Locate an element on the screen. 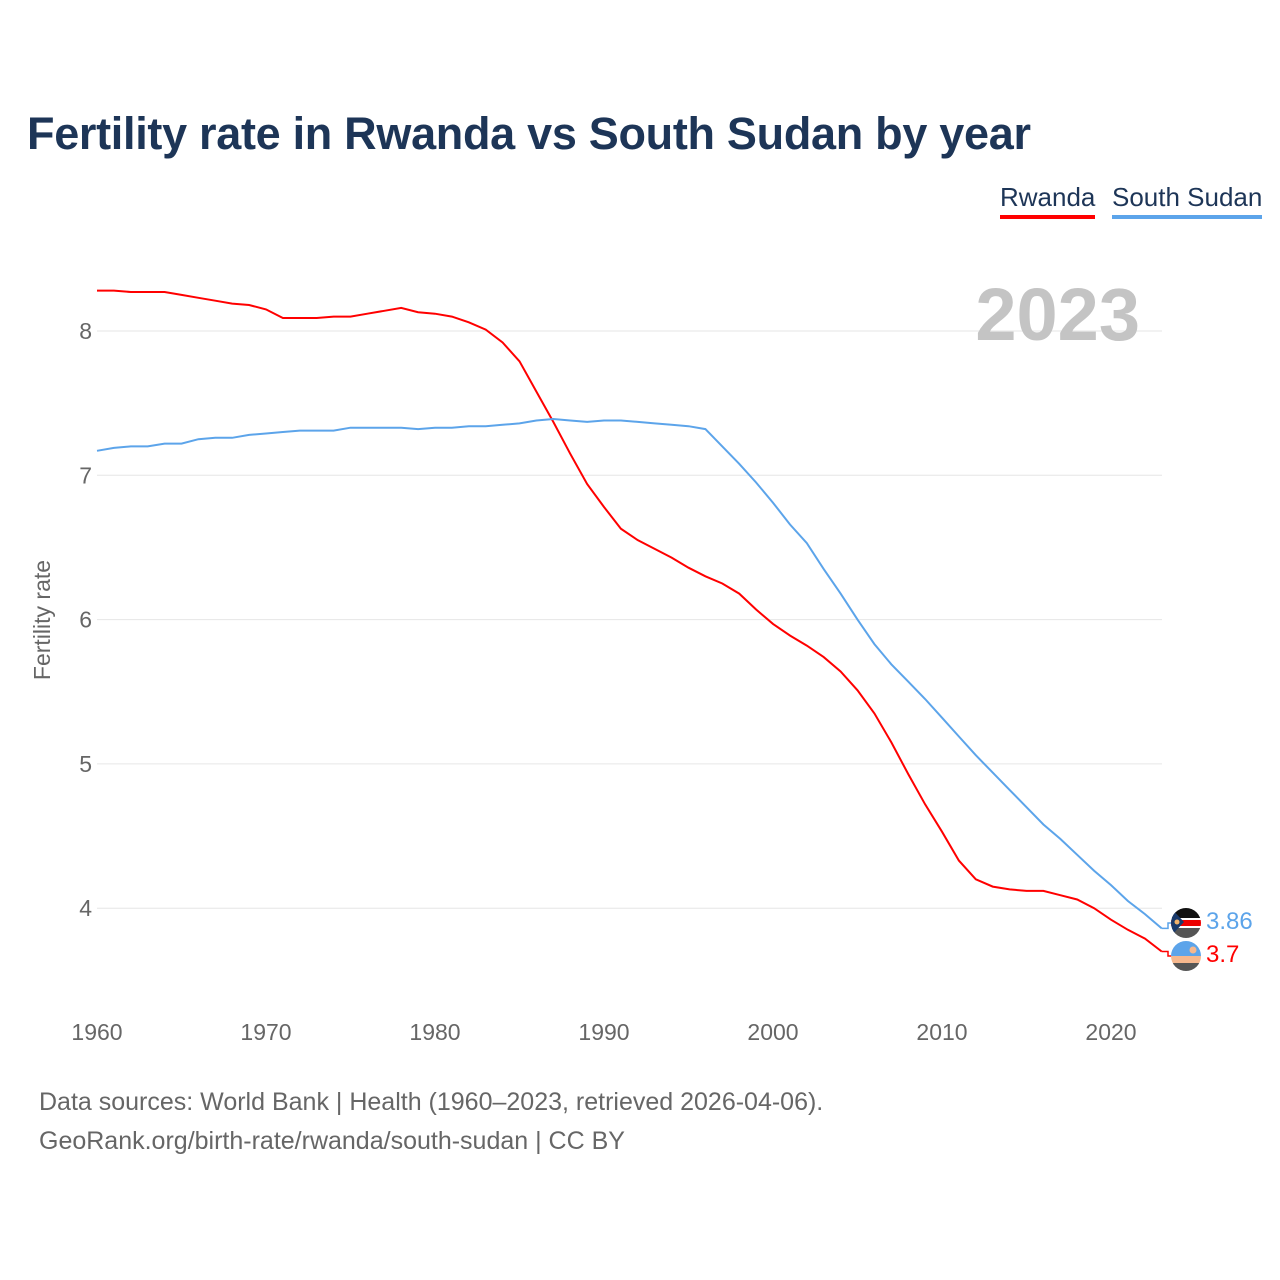 The height and width of the screenshot is (1280, 1280). x-tick-label: 1990 is located at coordinates (603, 1032).